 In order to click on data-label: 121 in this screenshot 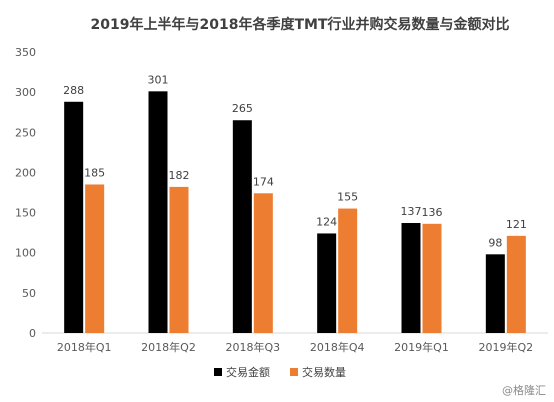, I will do `click(516, 224)`.